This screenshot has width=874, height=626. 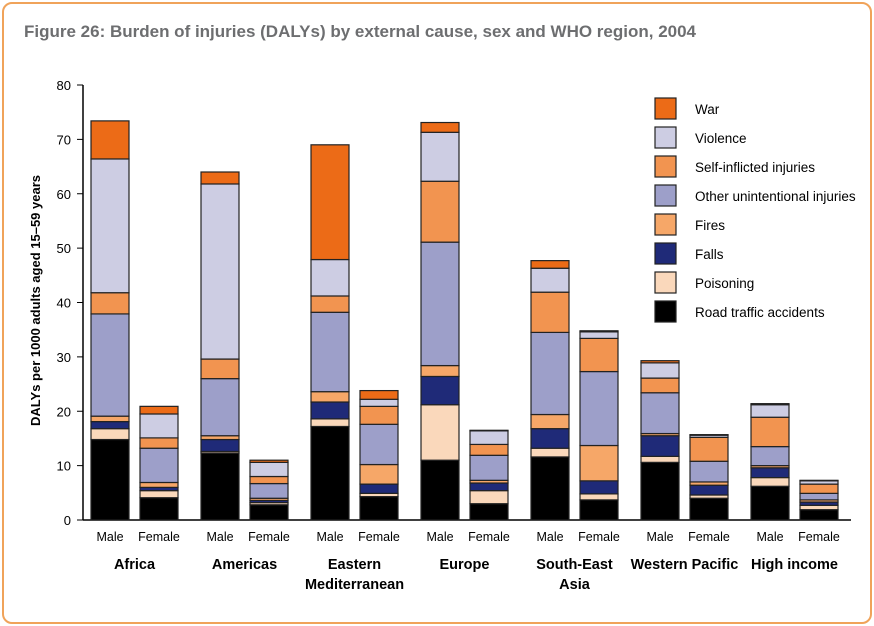 I want to click on legend-label: Poisoning, so click(x=724, y=283).